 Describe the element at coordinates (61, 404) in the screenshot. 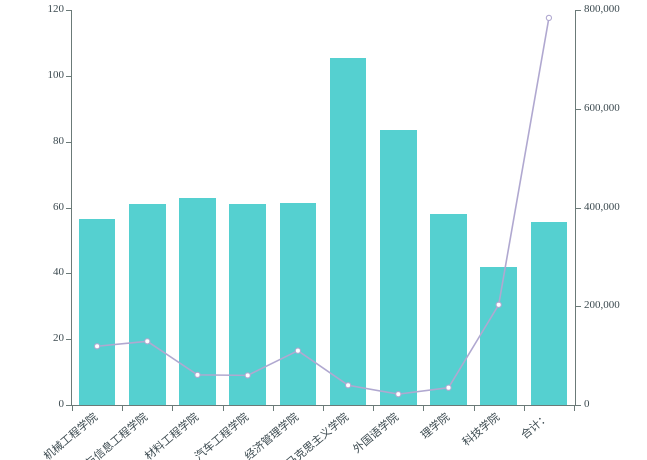

I see `left-axis-tick-label: 0` at that location.